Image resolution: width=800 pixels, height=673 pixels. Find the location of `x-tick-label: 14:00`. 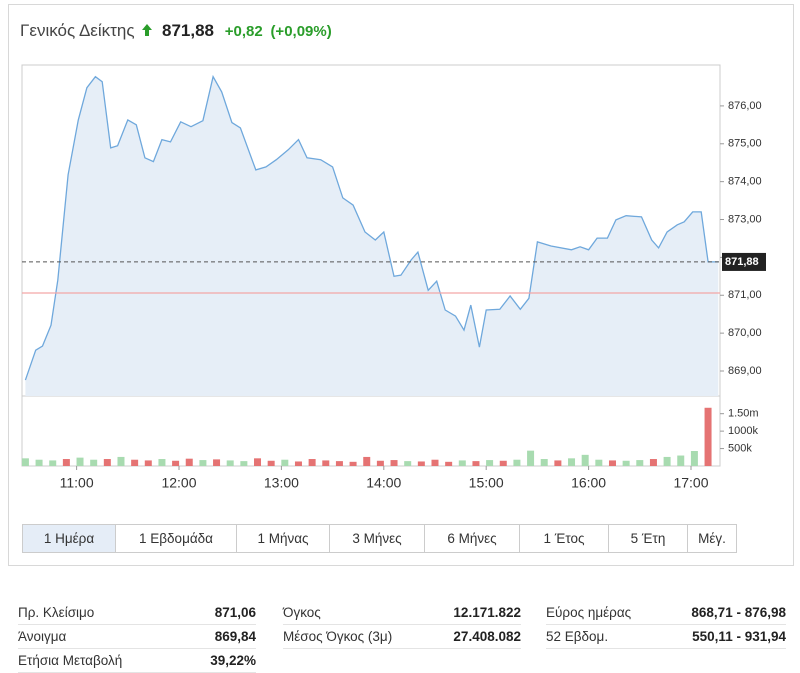

x-tick-label: 14:00 is located at coordinates (383, 483).